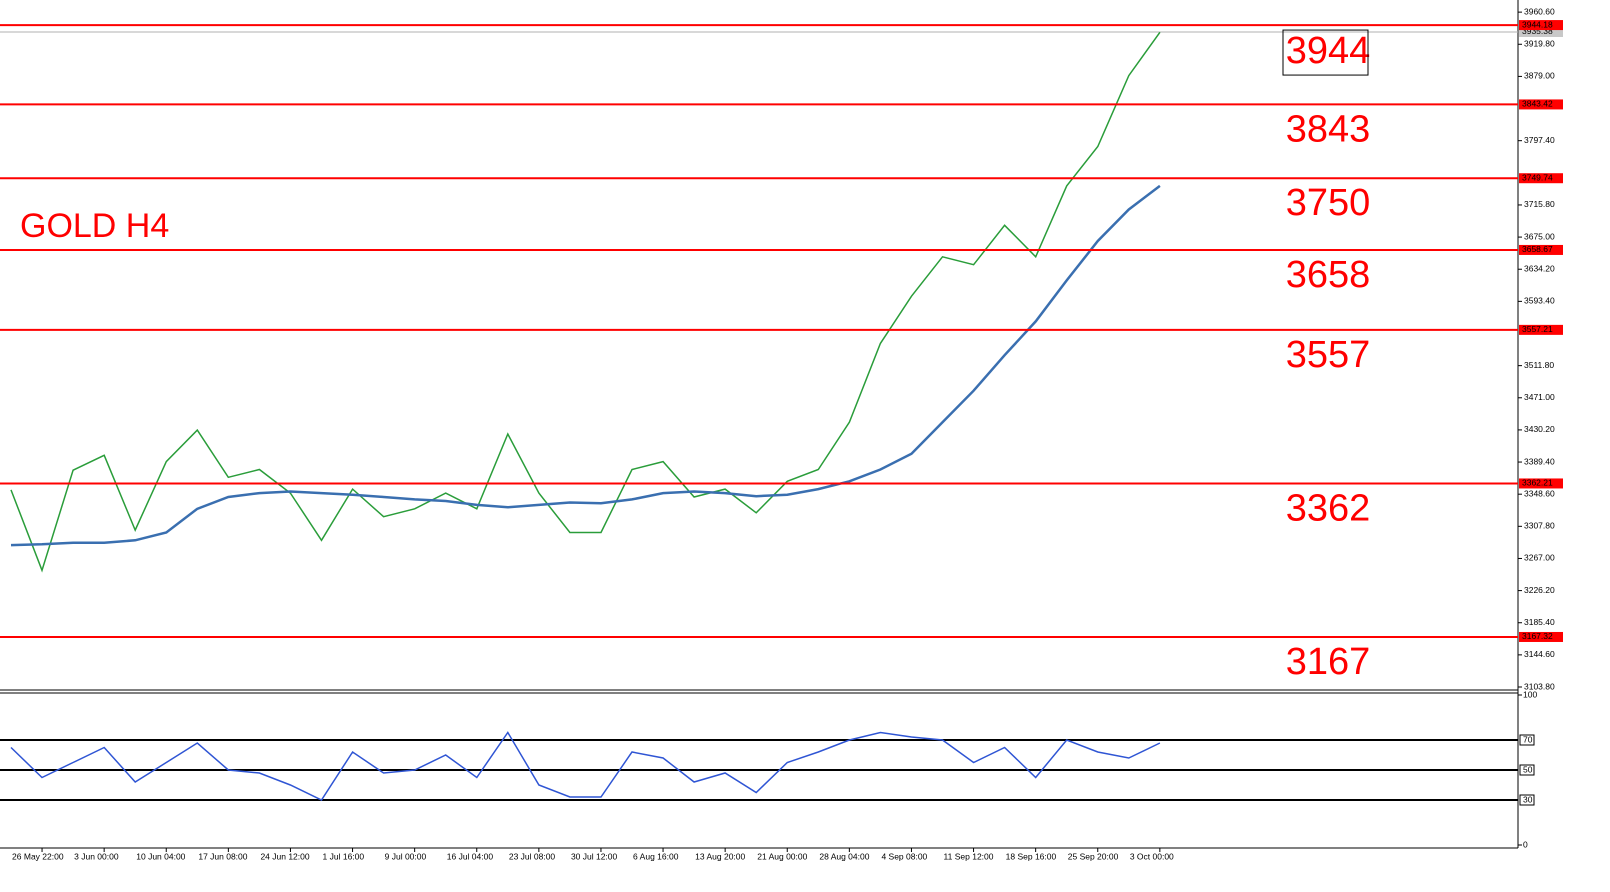  Describe the element at coordinates (1539, 558) in the screenshot. I see `y-tick-label: 3267.00` at that location.